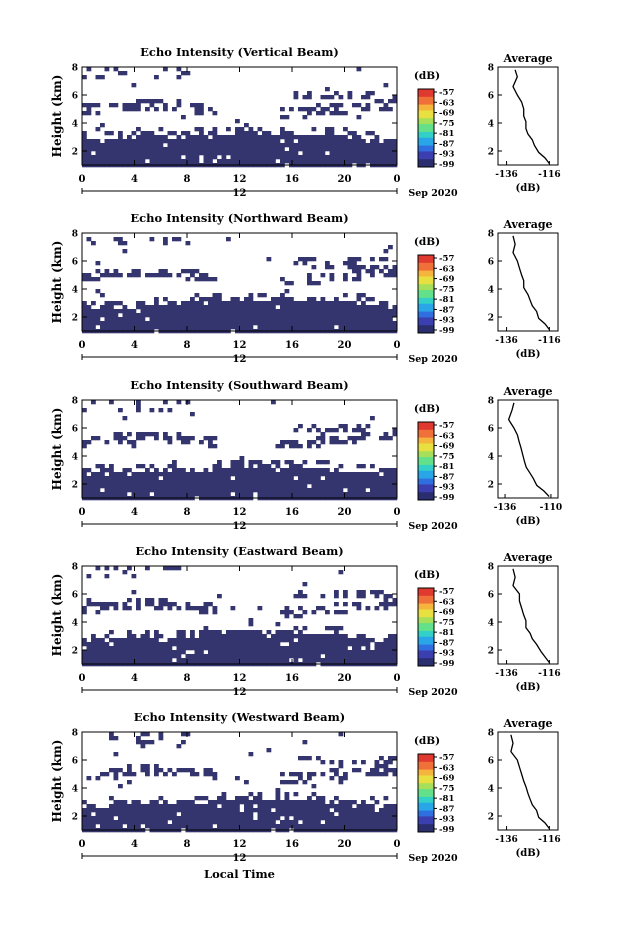 This screenshot has width=618, height=929. Describe the element at coordinates (75, 97) in the screenshot. I see `y-tick-label: 6` at that location.